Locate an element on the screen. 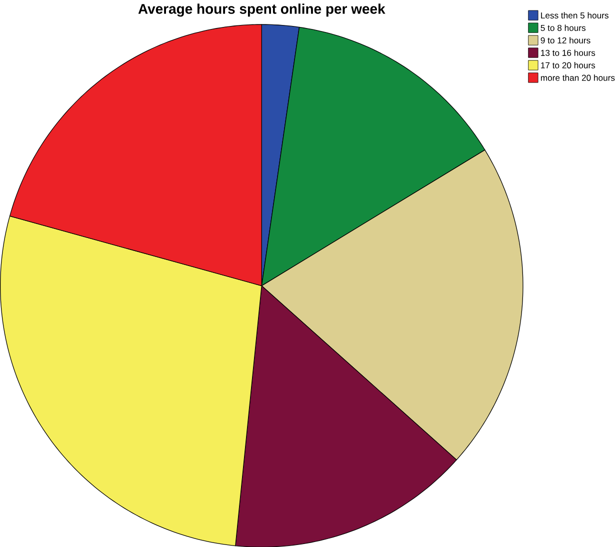 The height and width of the screenshot is (547, 615). legend-label: Less then 5 hours is located at coordinates (574, 15).